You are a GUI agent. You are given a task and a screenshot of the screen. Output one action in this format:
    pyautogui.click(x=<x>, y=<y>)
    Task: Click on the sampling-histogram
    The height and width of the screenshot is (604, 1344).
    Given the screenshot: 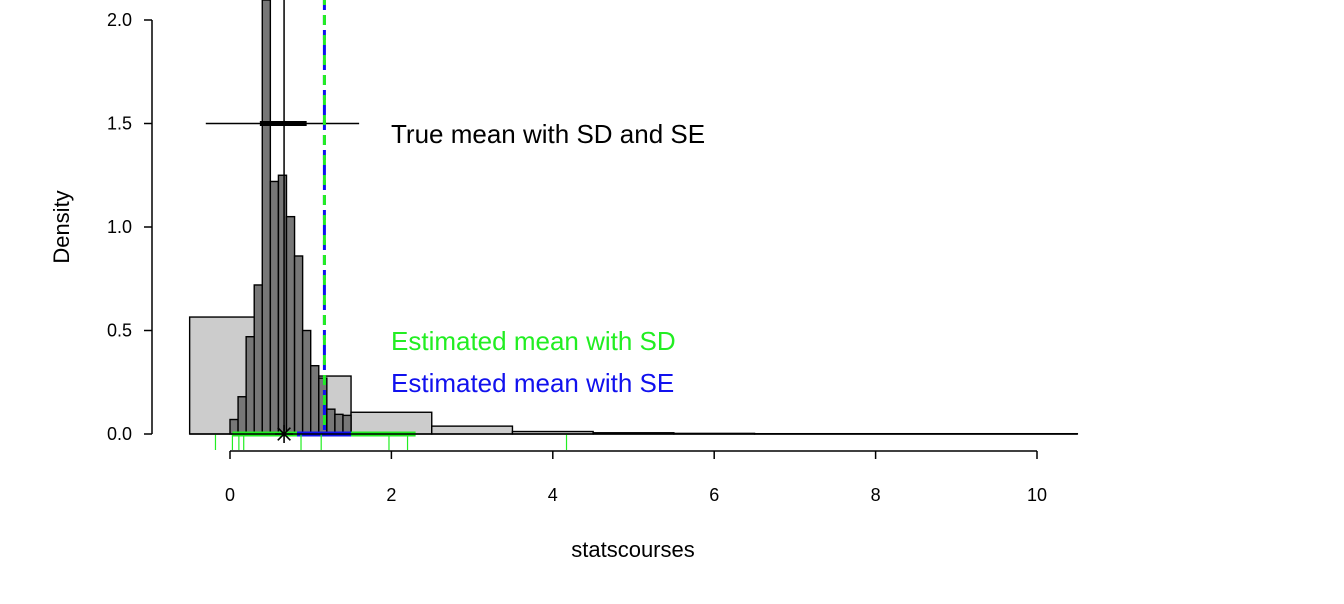 What is the action you would take?
    pyautogui.click(x=290, y=217)
    